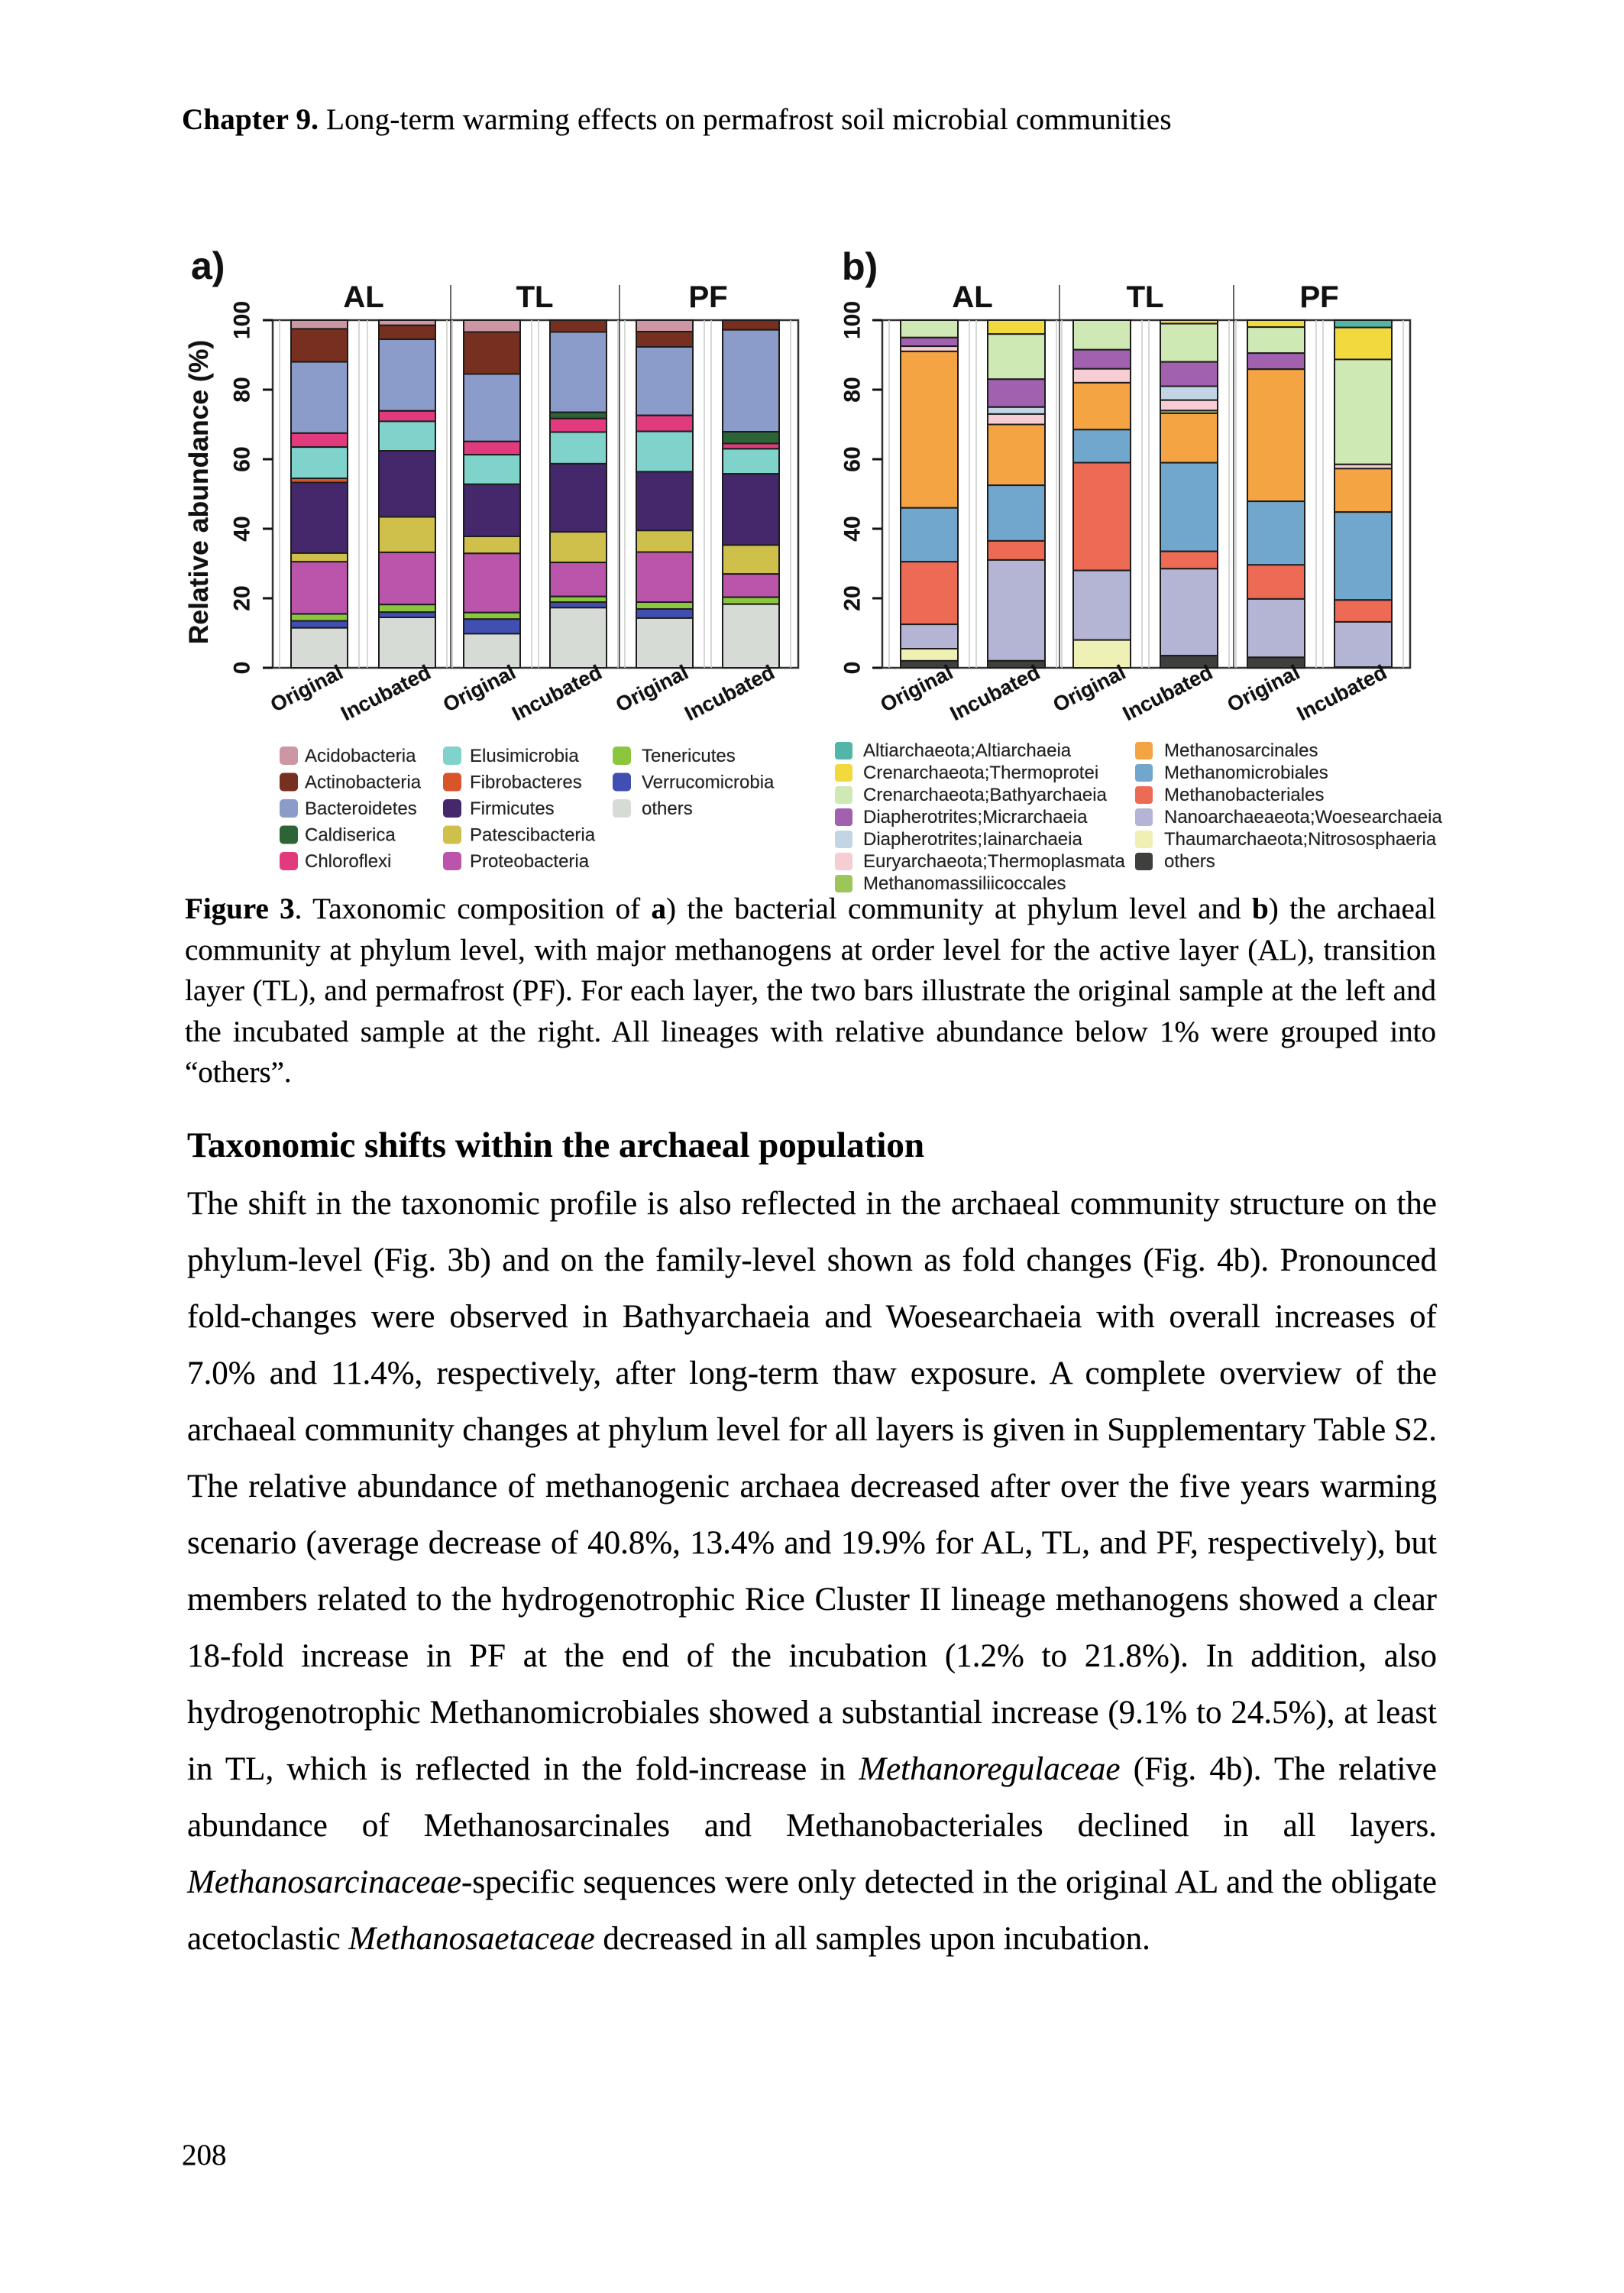 This screenshot has height=2293, width=1624. What do you see at coordinates (512, 809) in the screenshot?
I see `svg-text: Firmicutes` at bounding box center [512, 809].